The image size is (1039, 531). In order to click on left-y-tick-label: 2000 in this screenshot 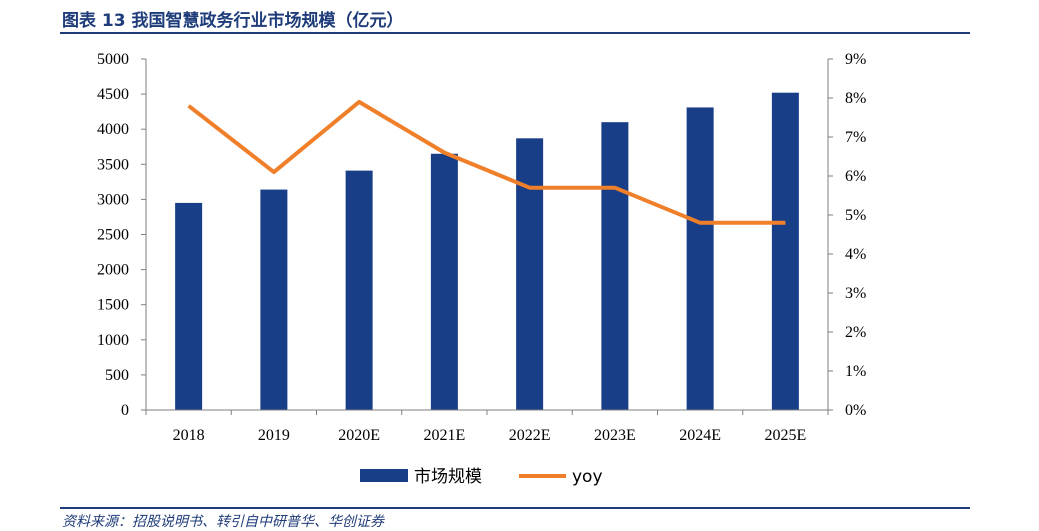, I will do `click(113, 270)`.